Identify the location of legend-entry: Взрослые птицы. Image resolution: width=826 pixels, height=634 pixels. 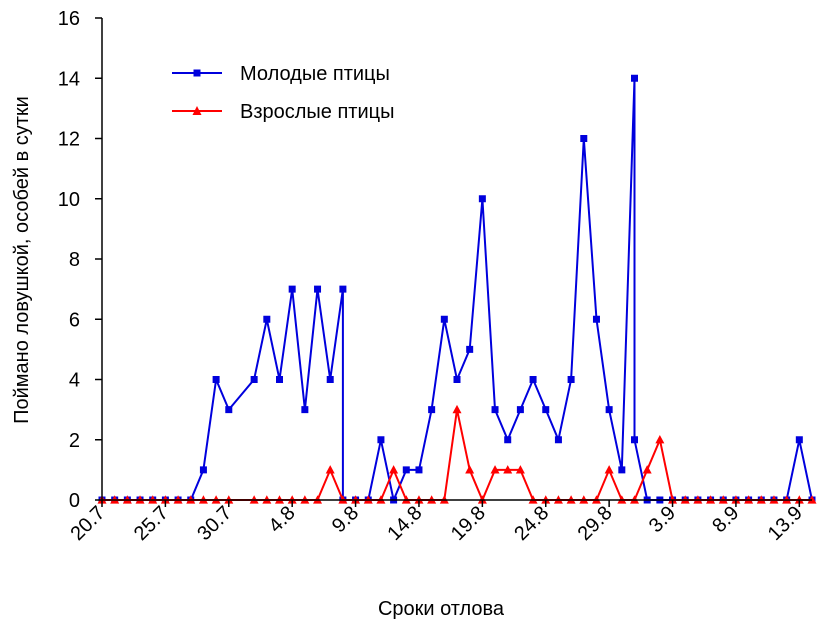
(283, 112).